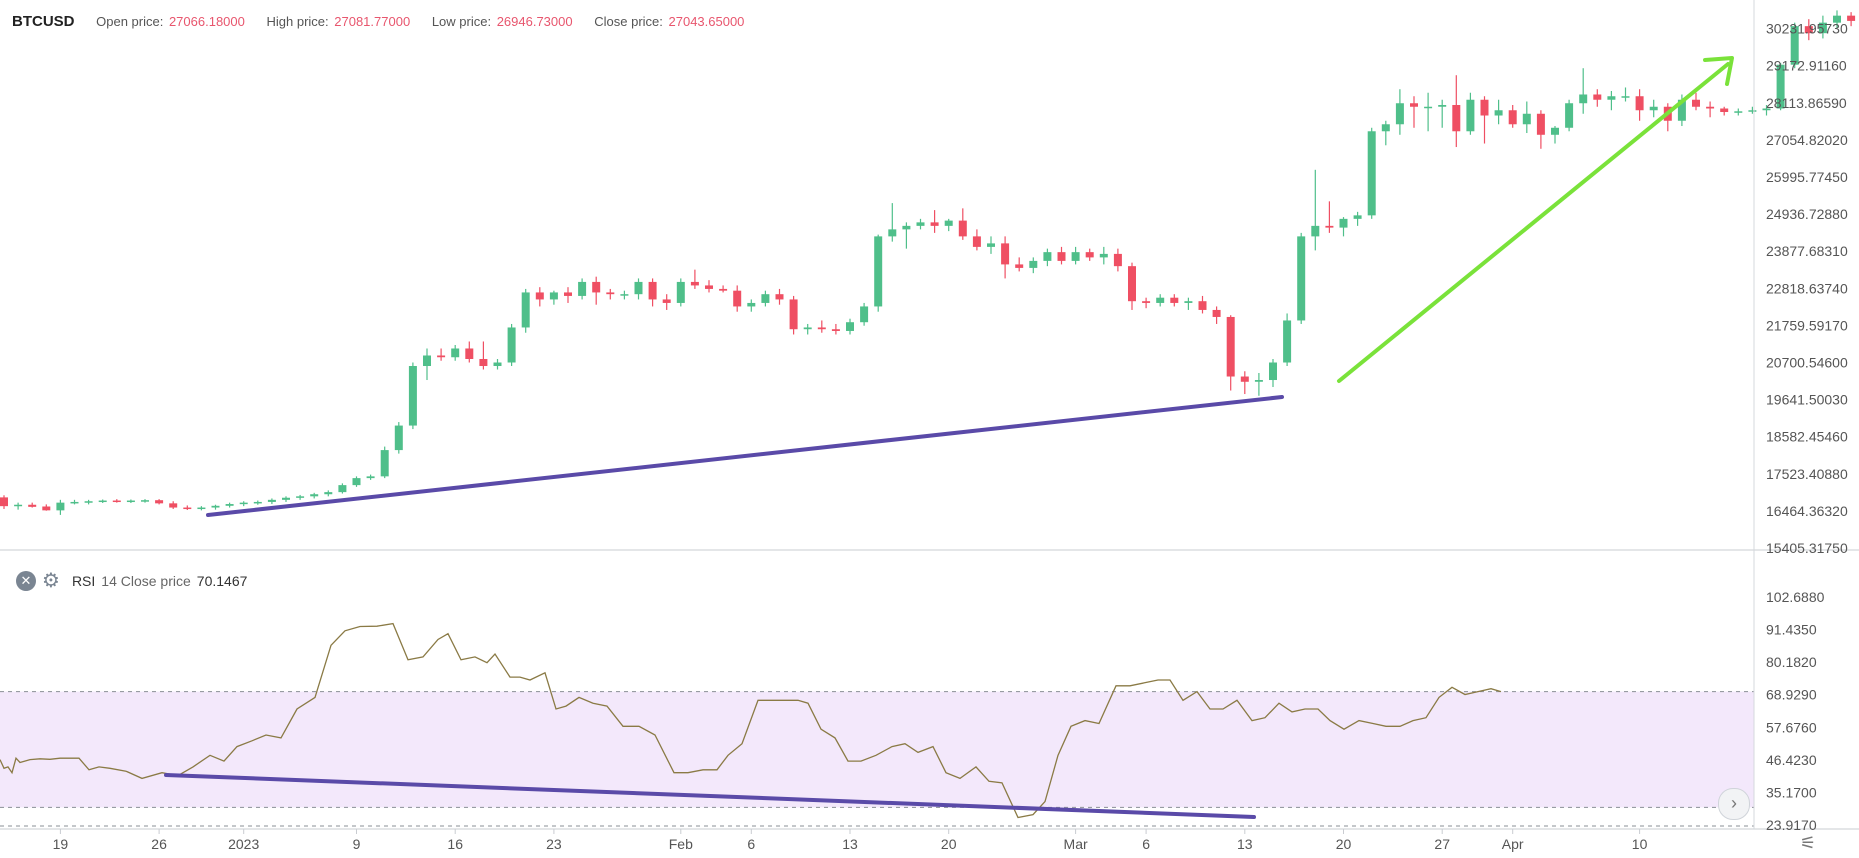 Image resolution: width=1859 pixels, height=858 pixels. I want to click on chevron-right-icon: ›, so click(1734, 804).